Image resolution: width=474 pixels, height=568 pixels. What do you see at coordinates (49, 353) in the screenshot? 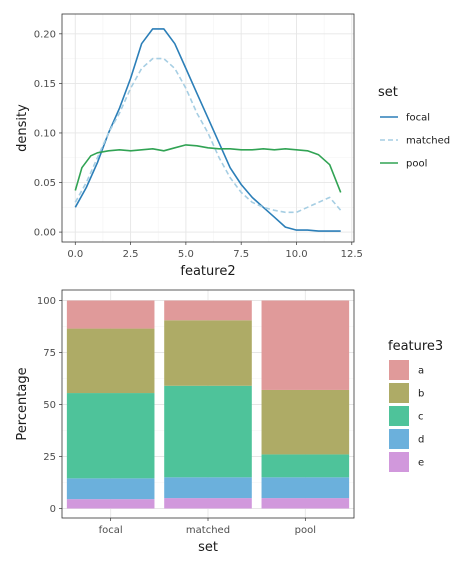
I see `y-tick-label: 75` at bounding box center [49, 353].